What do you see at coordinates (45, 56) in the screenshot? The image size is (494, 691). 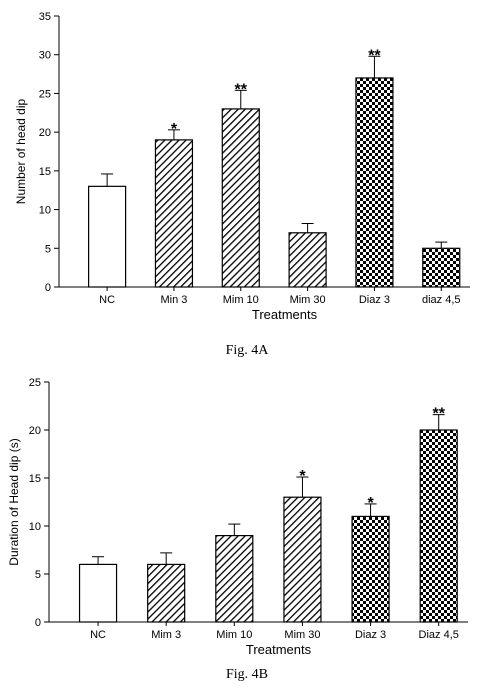 I see `y-tick-label: 30` at bounding box center [45, 56].